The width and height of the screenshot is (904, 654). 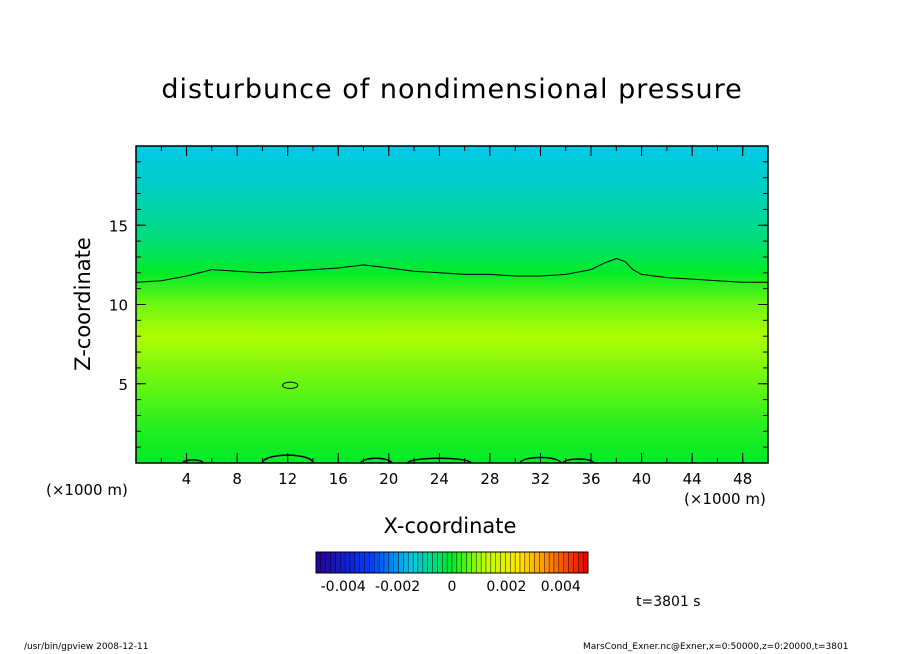 What do you see at coordinates (87, 490) in the screenshot?
I see `x-unit-left: (×1000 m)` at bounding box center [87, 490].